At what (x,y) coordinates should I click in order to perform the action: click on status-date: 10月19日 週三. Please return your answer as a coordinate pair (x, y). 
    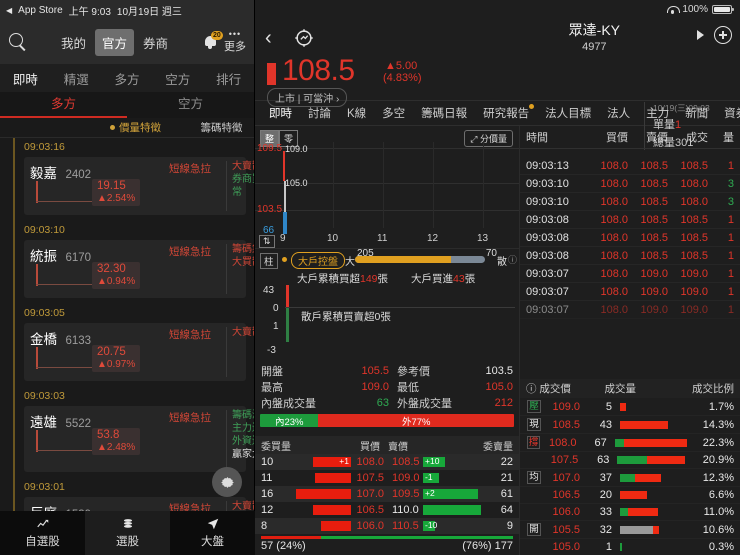
    Looking at the image, I should click on (149, 12).